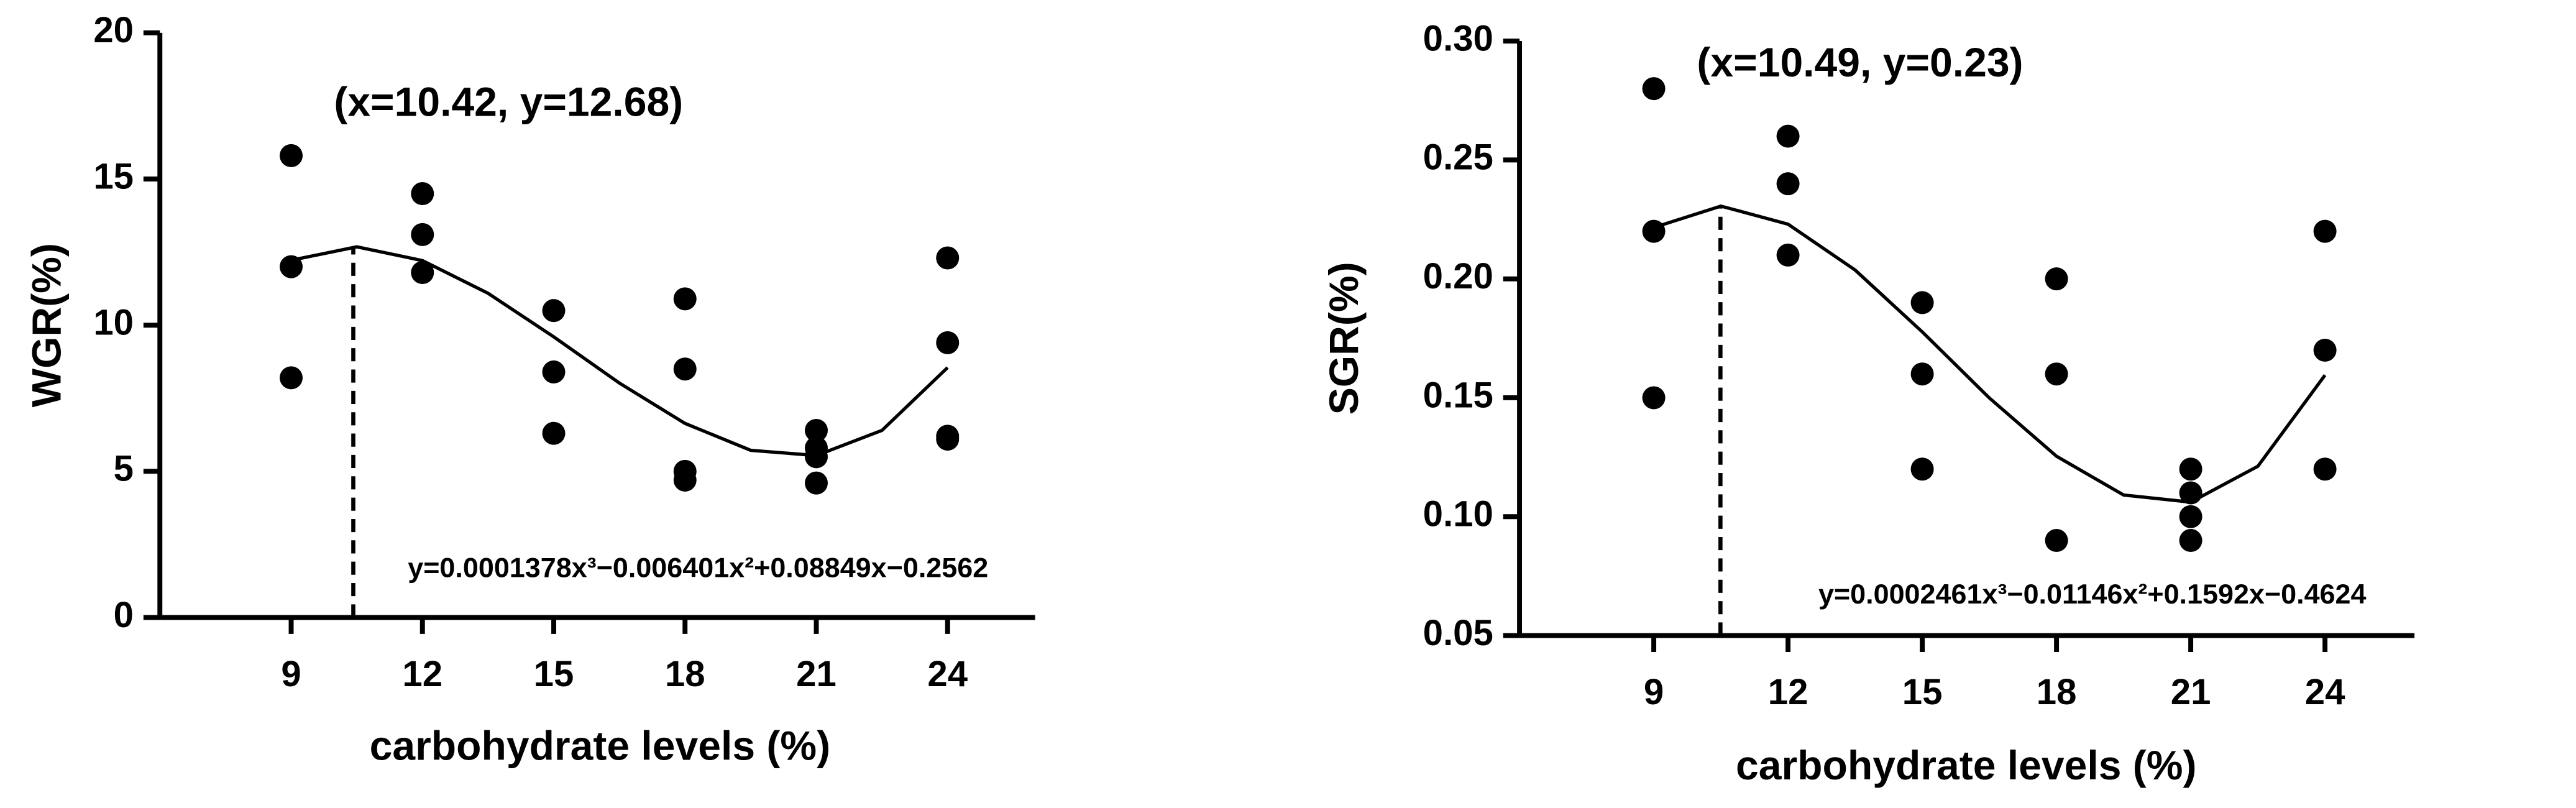 This screenshot has width=2576, height=808. Describe the element at coordinates (113, 30) in the screenshot. I see `y-tick-label: 20` at that location.